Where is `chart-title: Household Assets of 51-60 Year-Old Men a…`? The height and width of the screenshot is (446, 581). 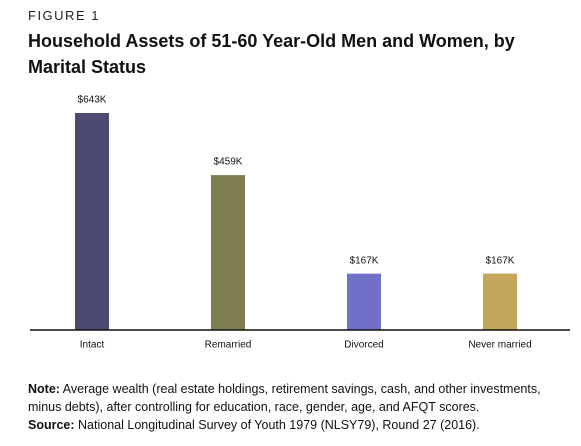 chart-title: Household Assets of 51-60 Year-Old Men a… is located at coordinates (271, 54).